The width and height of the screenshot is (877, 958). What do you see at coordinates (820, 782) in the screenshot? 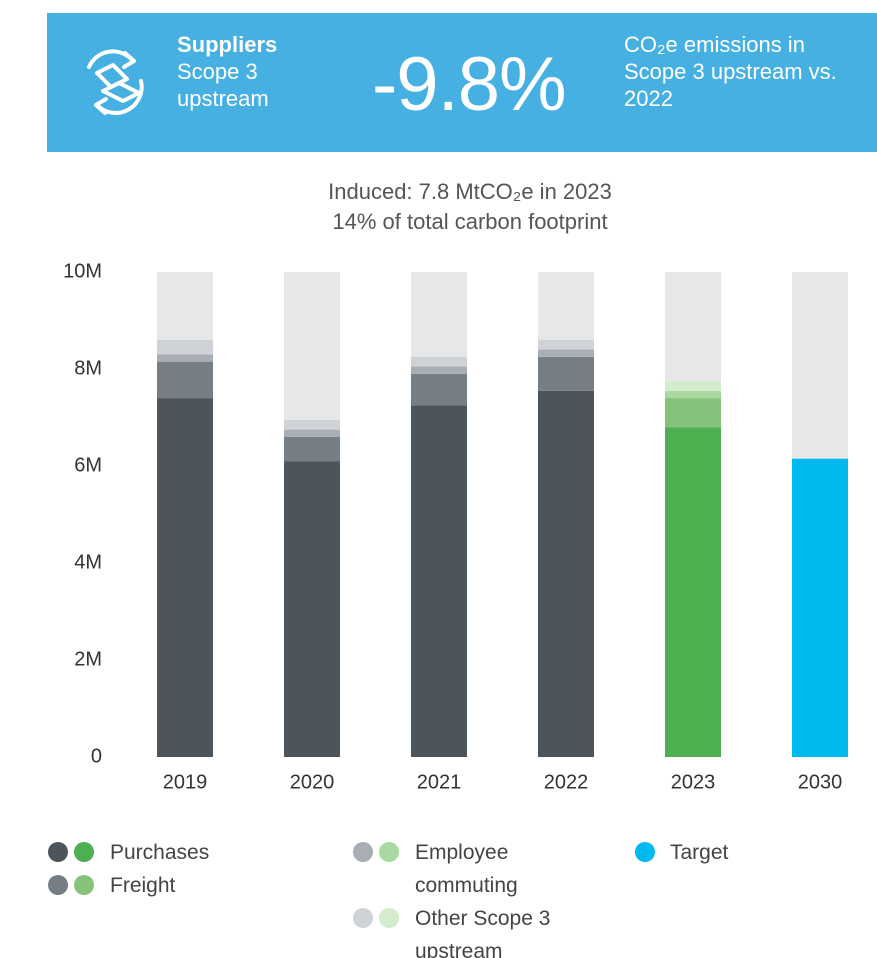
I see `x-tick-label: 2030` at bounding box center [820, 782].